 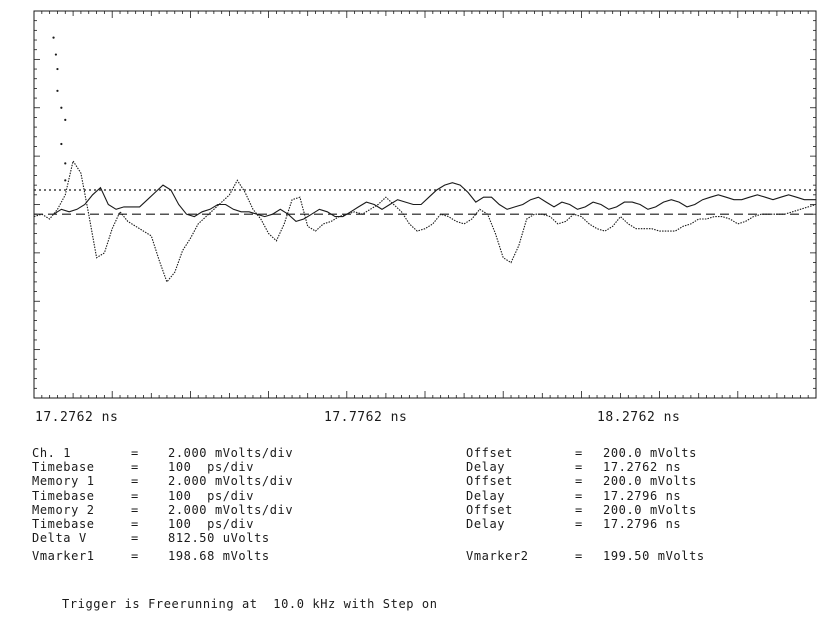 I want to click on setting-label: Ch. 1, so click(x=52, y=453).